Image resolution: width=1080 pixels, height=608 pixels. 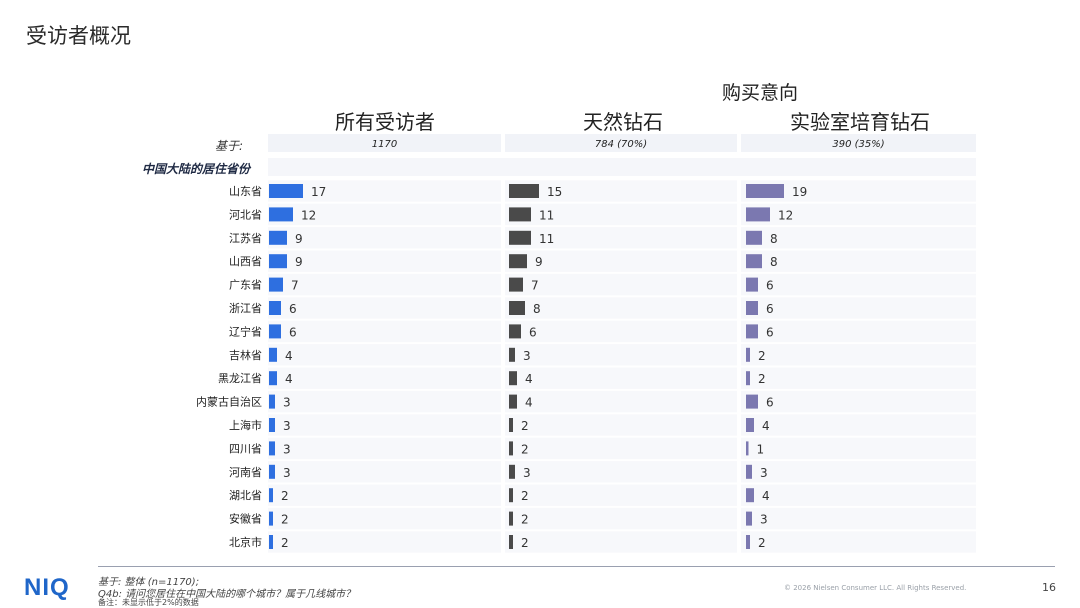 I want to click on category-label: 辽宁省, so click(x=245, y=331).